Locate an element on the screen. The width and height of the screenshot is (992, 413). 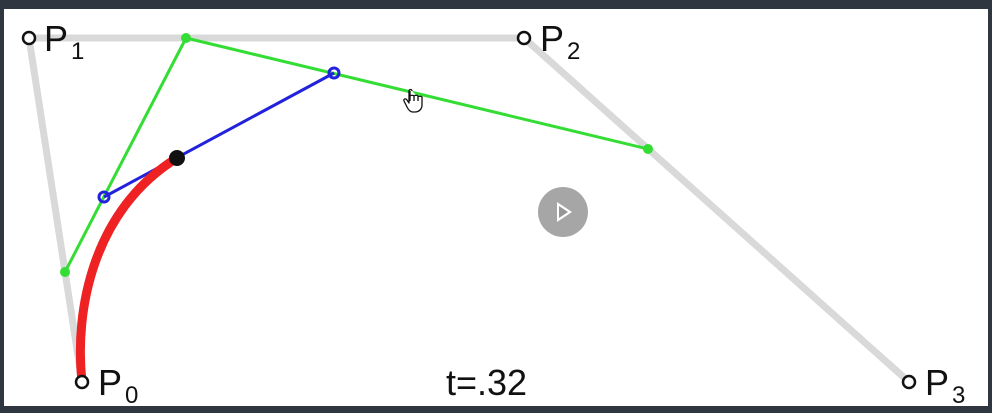
bezier-curve-trace is located at coordinates (128, 270).